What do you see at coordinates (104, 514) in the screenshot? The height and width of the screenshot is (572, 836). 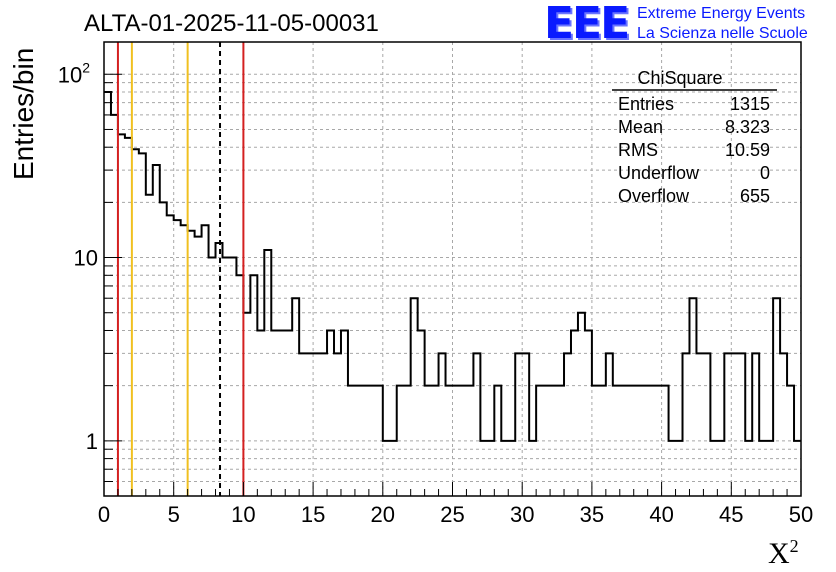 I see `x-tick-label: 0` at bounding box center [104, 514].